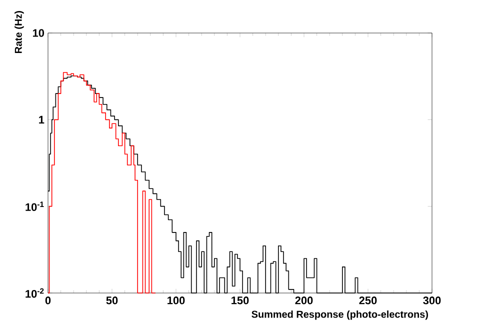 This screenshot has height=328, width=485. What do you see at coordinates (176, 300) in the screenshot?
I see `x-tick-label: 100` at bounding box center [176, 300].